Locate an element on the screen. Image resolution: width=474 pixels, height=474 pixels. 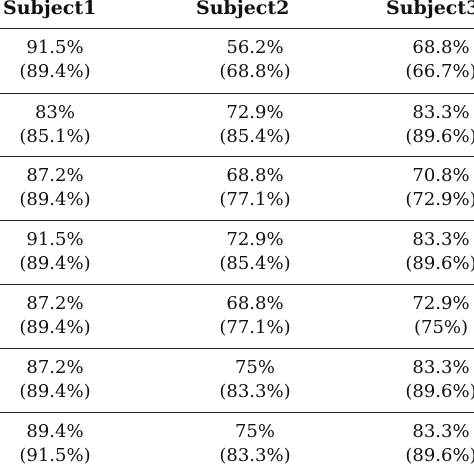
table-cell-subject3: 72.9% (75%) is located at coordinates (430, 318).